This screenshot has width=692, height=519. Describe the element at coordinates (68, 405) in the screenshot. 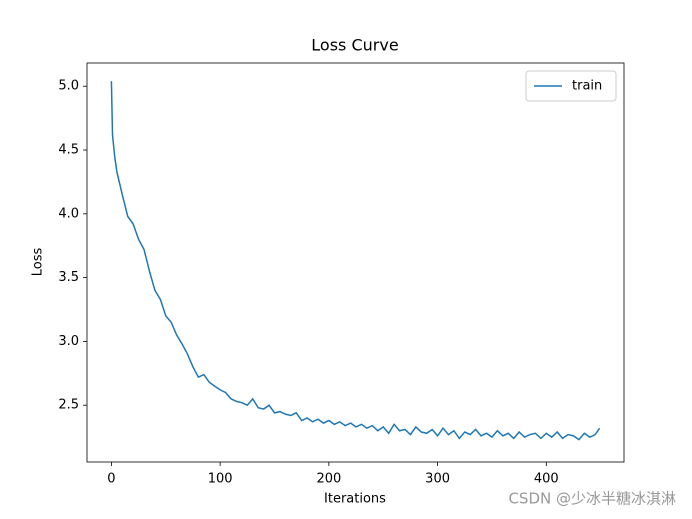

I see `y-tick-label: 2.5` at that location.